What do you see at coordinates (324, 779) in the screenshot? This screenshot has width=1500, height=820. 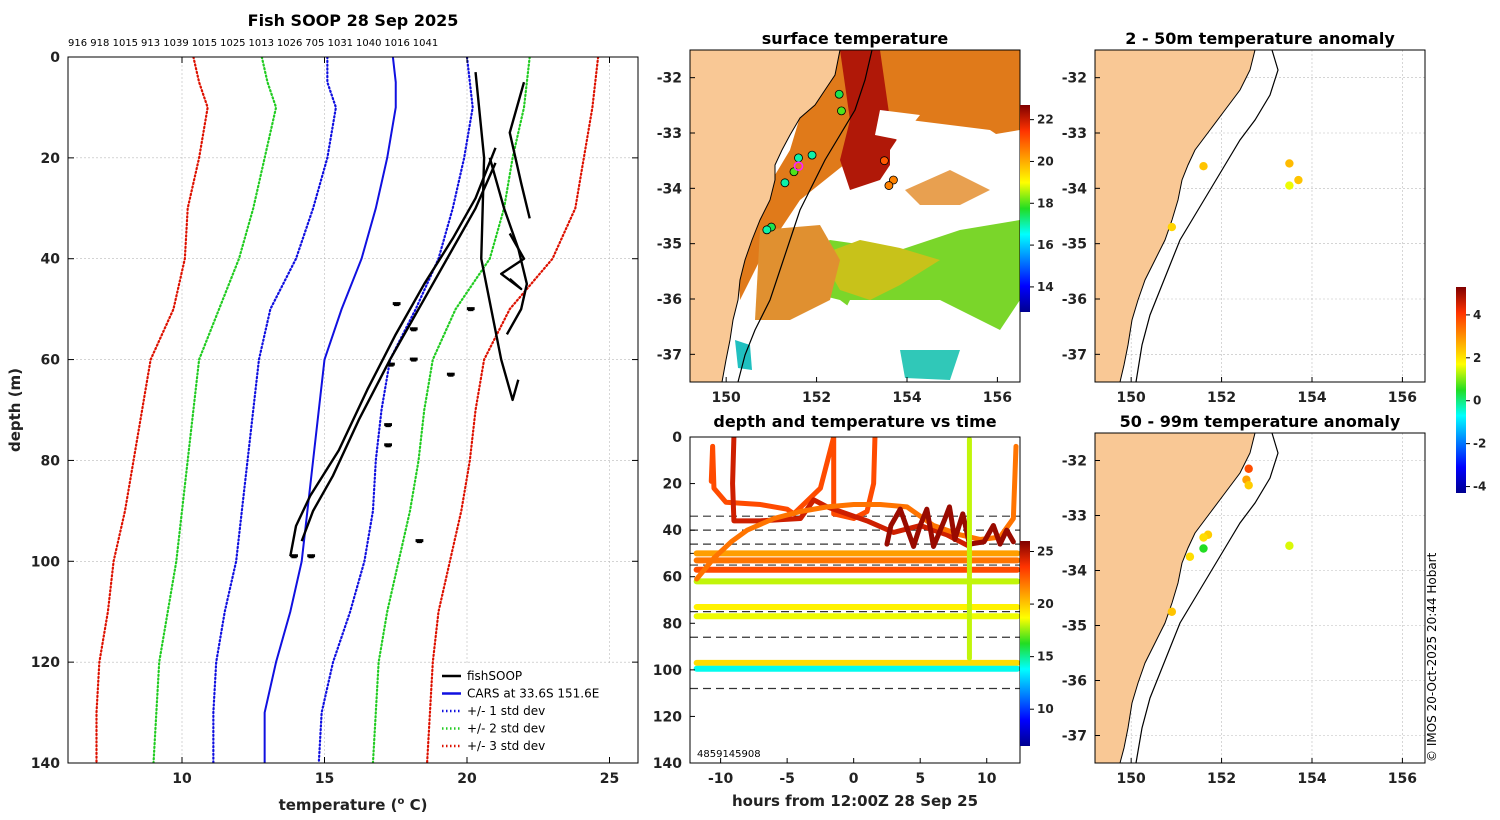 I see `profile-x-tick-label: 15` at bounding box center [324, 779].